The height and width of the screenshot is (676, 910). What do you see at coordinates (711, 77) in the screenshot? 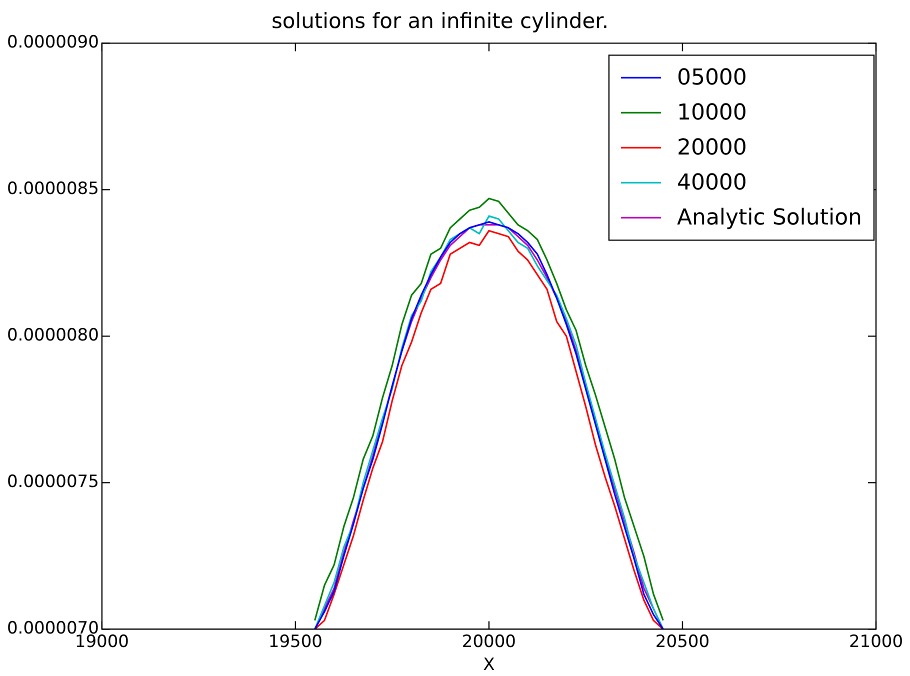
I see `legend-label: 05000` at bounding box center [711, 77].